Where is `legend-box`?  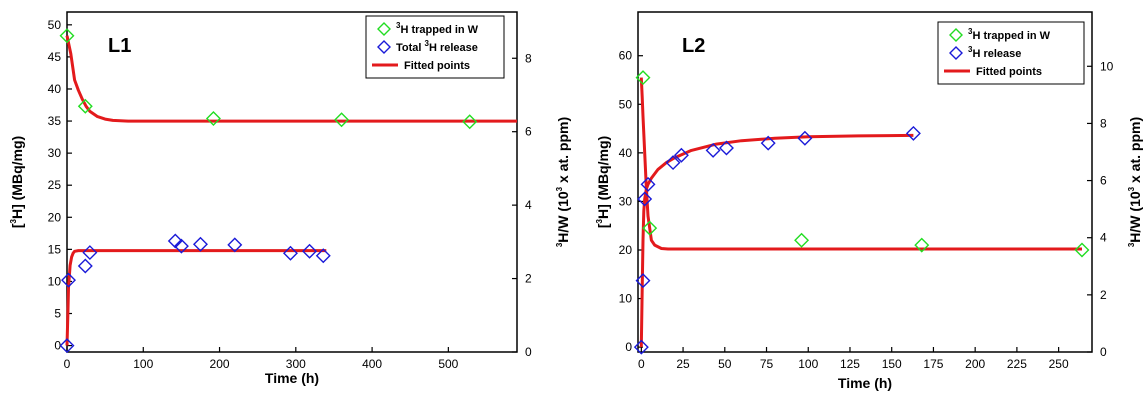 legend-box is located at coordinates (435, 47).